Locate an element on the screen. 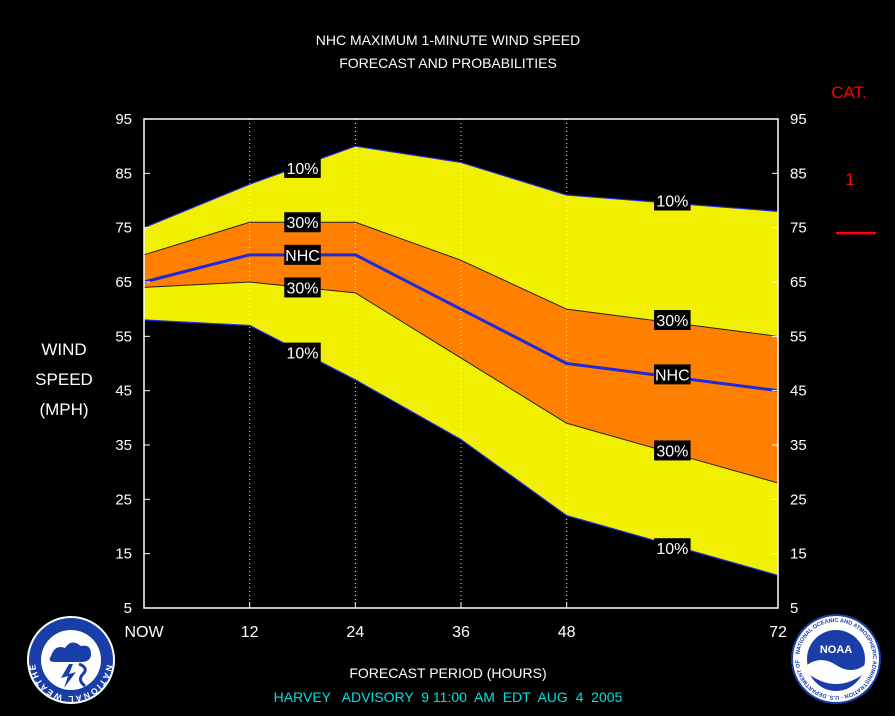 This screenshot has height=716, width=895. y-tick-label-left-5: 5 is located at coordinates (128, 608).